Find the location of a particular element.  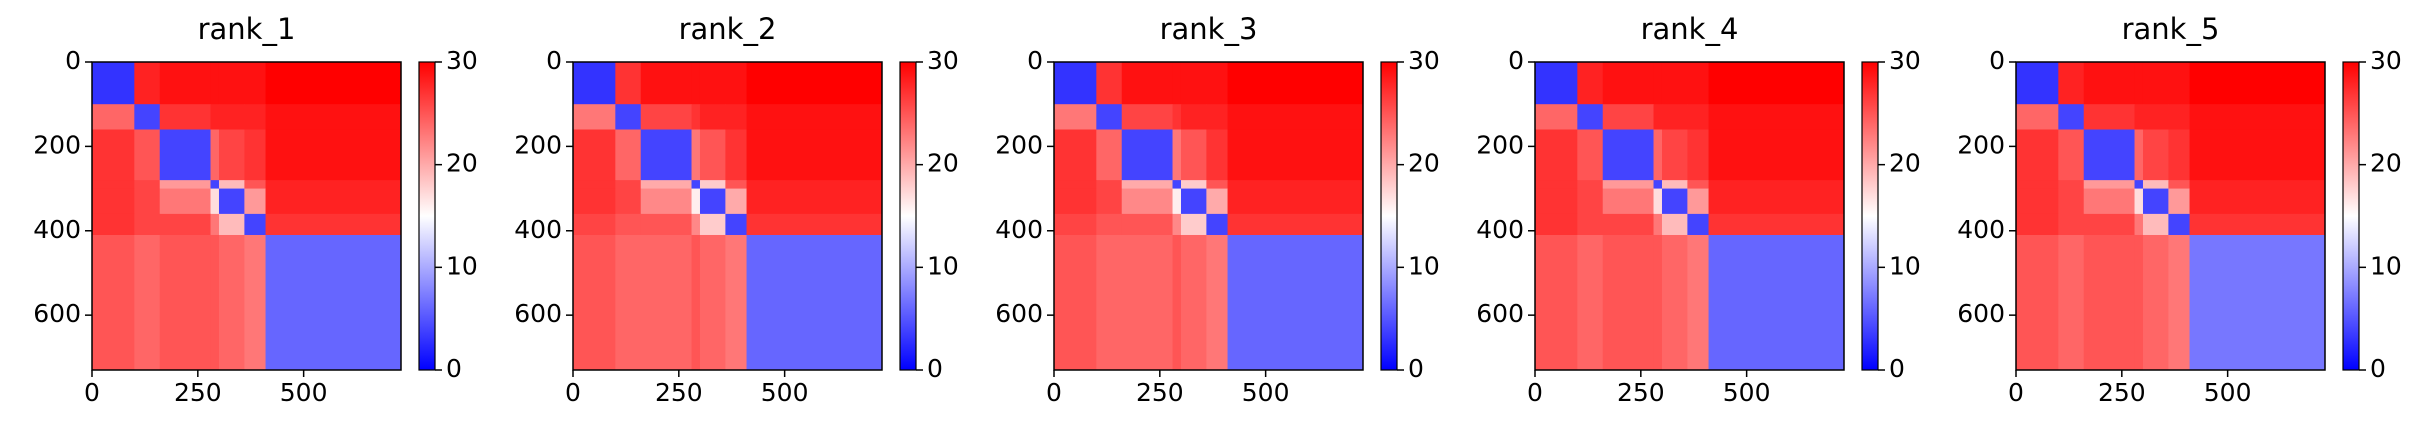

y-tick-label: 200 is located at coordinates (1981, 144).